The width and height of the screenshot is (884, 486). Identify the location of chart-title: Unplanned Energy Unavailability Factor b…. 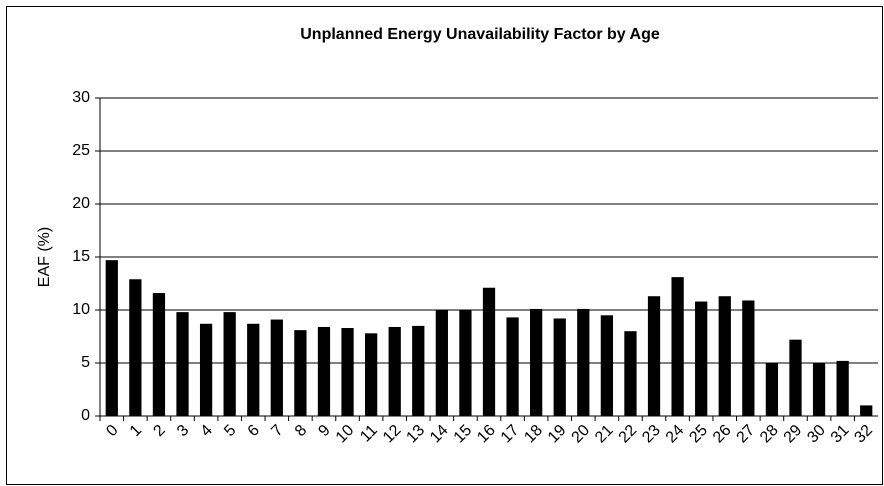
(480, 34).